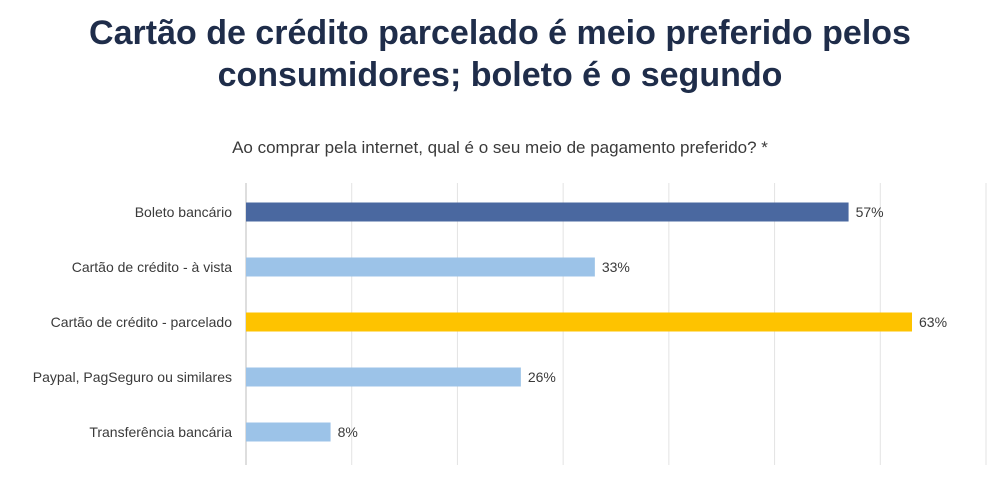 The image size is (1000, 490). I want to click on category-label: Cartão de crédito - parcelado, so click(142, 322).